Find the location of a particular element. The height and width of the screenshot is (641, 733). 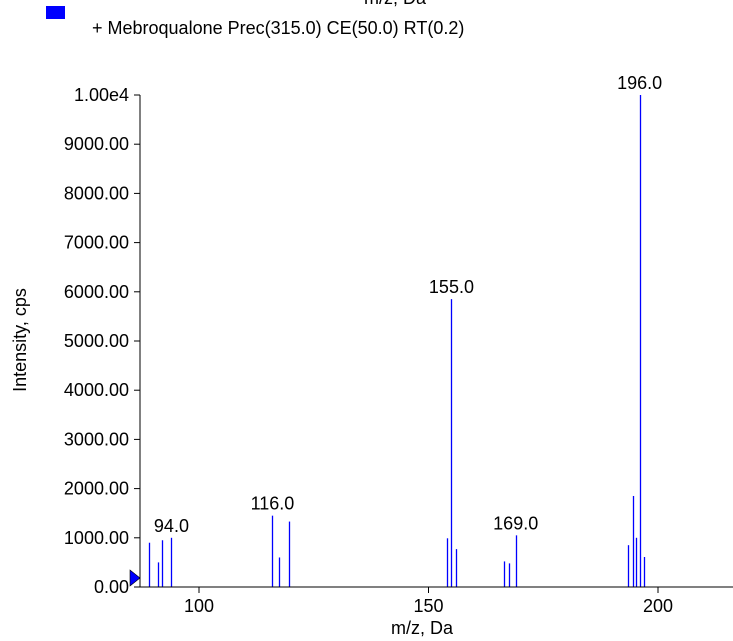

y-tick-label: 4000.00 is located at coordinates (96, 390).